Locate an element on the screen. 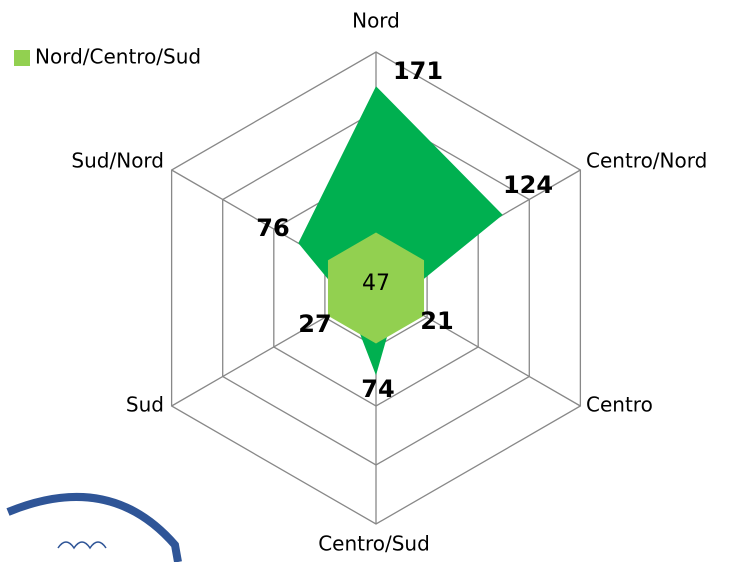 The image size is (740, 566). data-label: 47 is located at coordinates (376, 283).